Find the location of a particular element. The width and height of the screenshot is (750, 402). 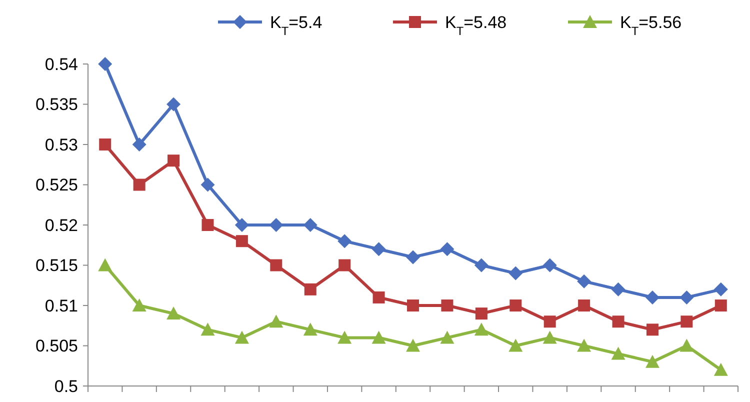

y-tick-label: 0.505 is located at coordinates (56, 346).